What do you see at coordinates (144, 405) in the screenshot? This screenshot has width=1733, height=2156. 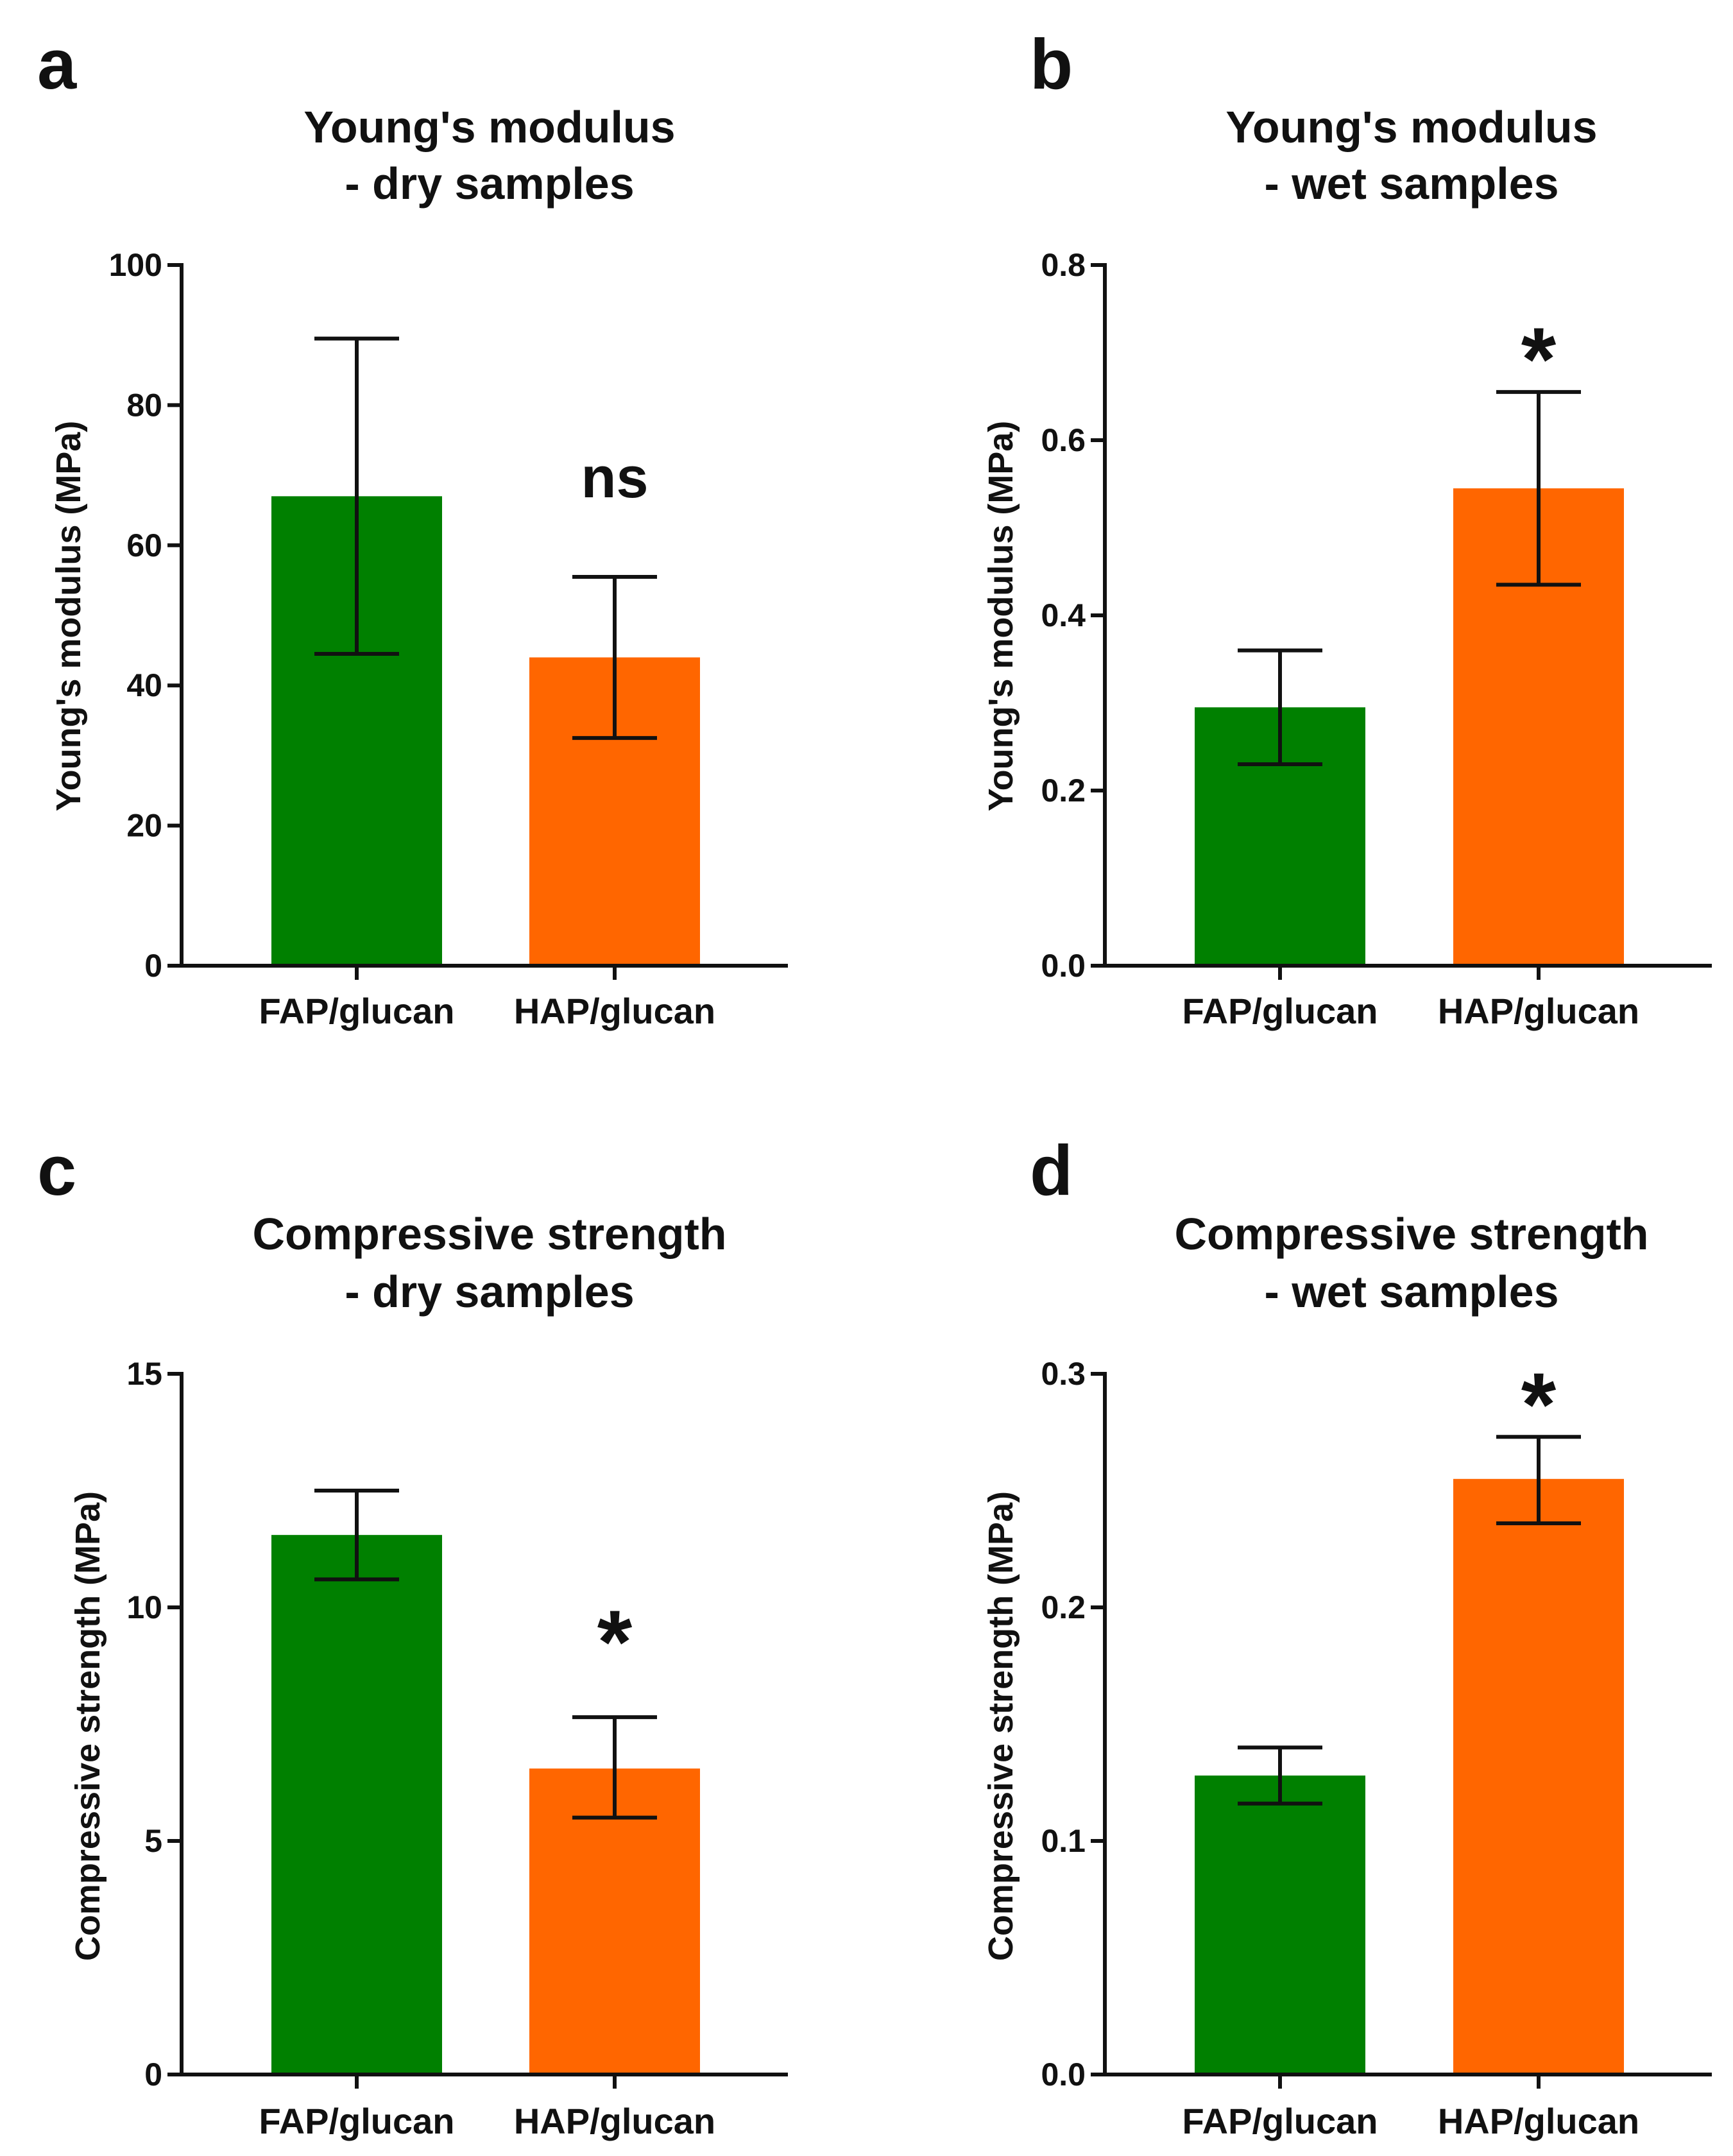 I see `y-tick-label: 80` at bounding box center [144, 405].